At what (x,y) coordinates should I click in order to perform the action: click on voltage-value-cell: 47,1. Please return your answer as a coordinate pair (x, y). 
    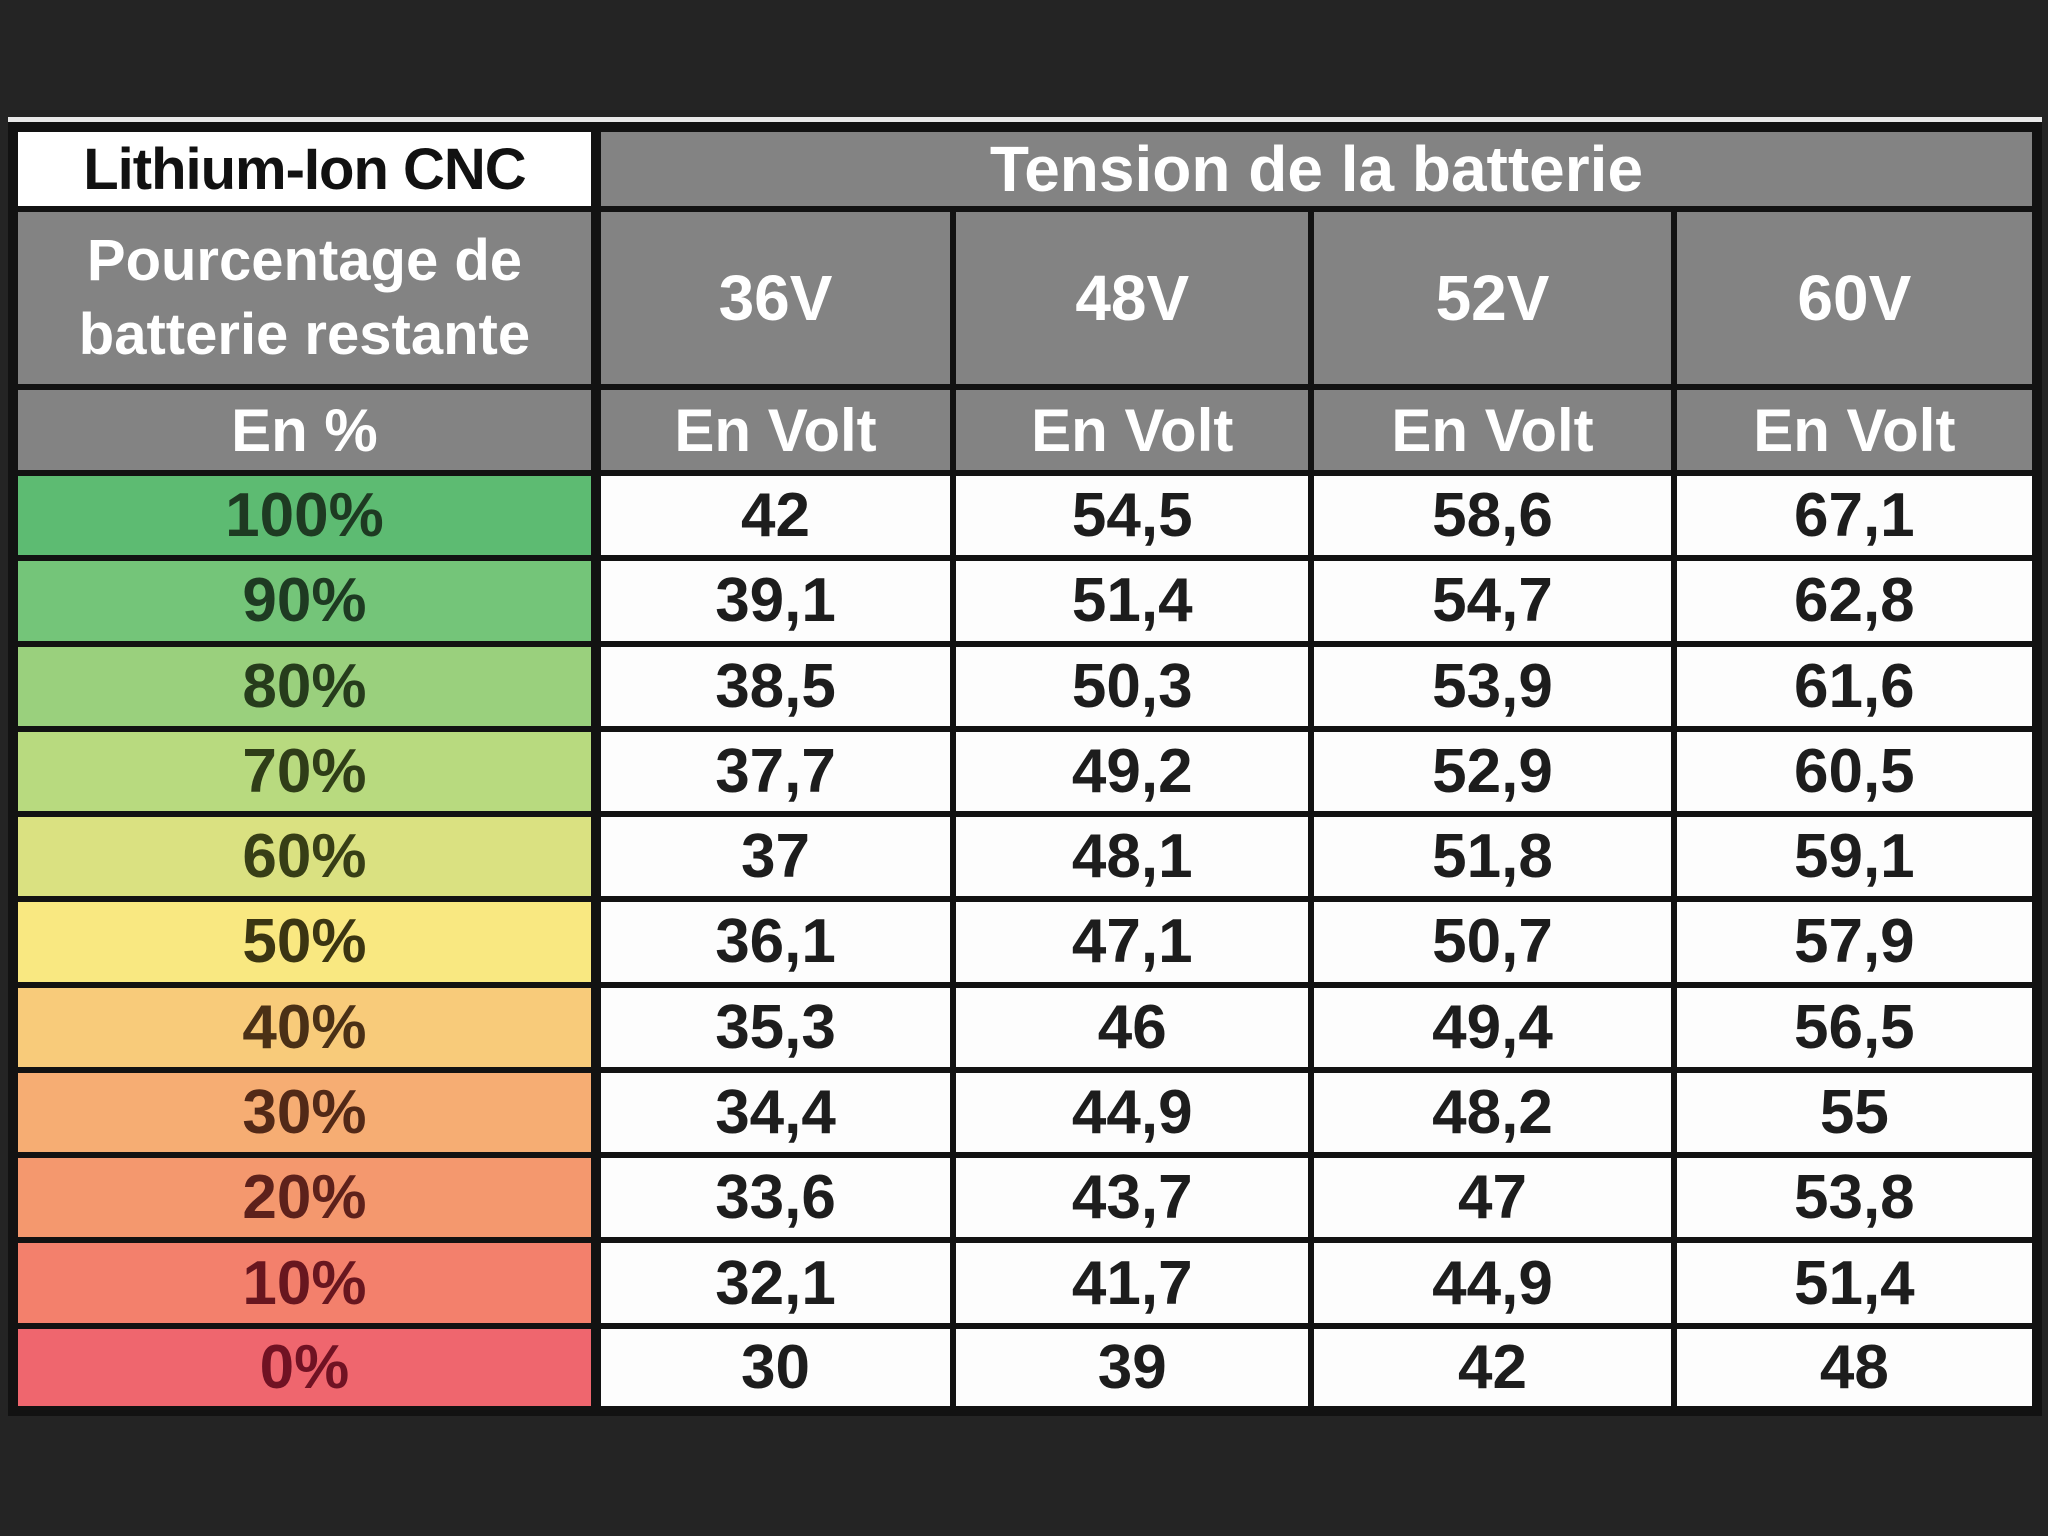
    Looking at the image, I should click on (1132, 942).